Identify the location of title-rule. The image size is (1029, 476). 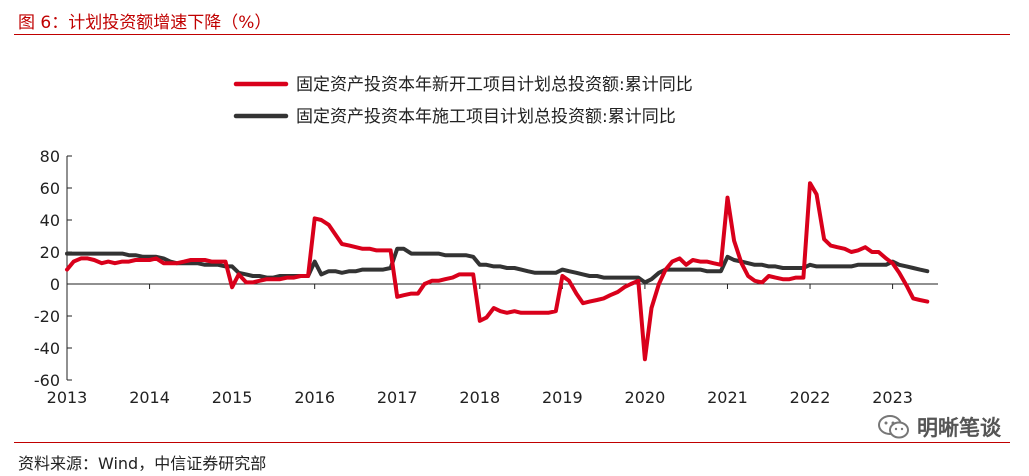
(512, 34).